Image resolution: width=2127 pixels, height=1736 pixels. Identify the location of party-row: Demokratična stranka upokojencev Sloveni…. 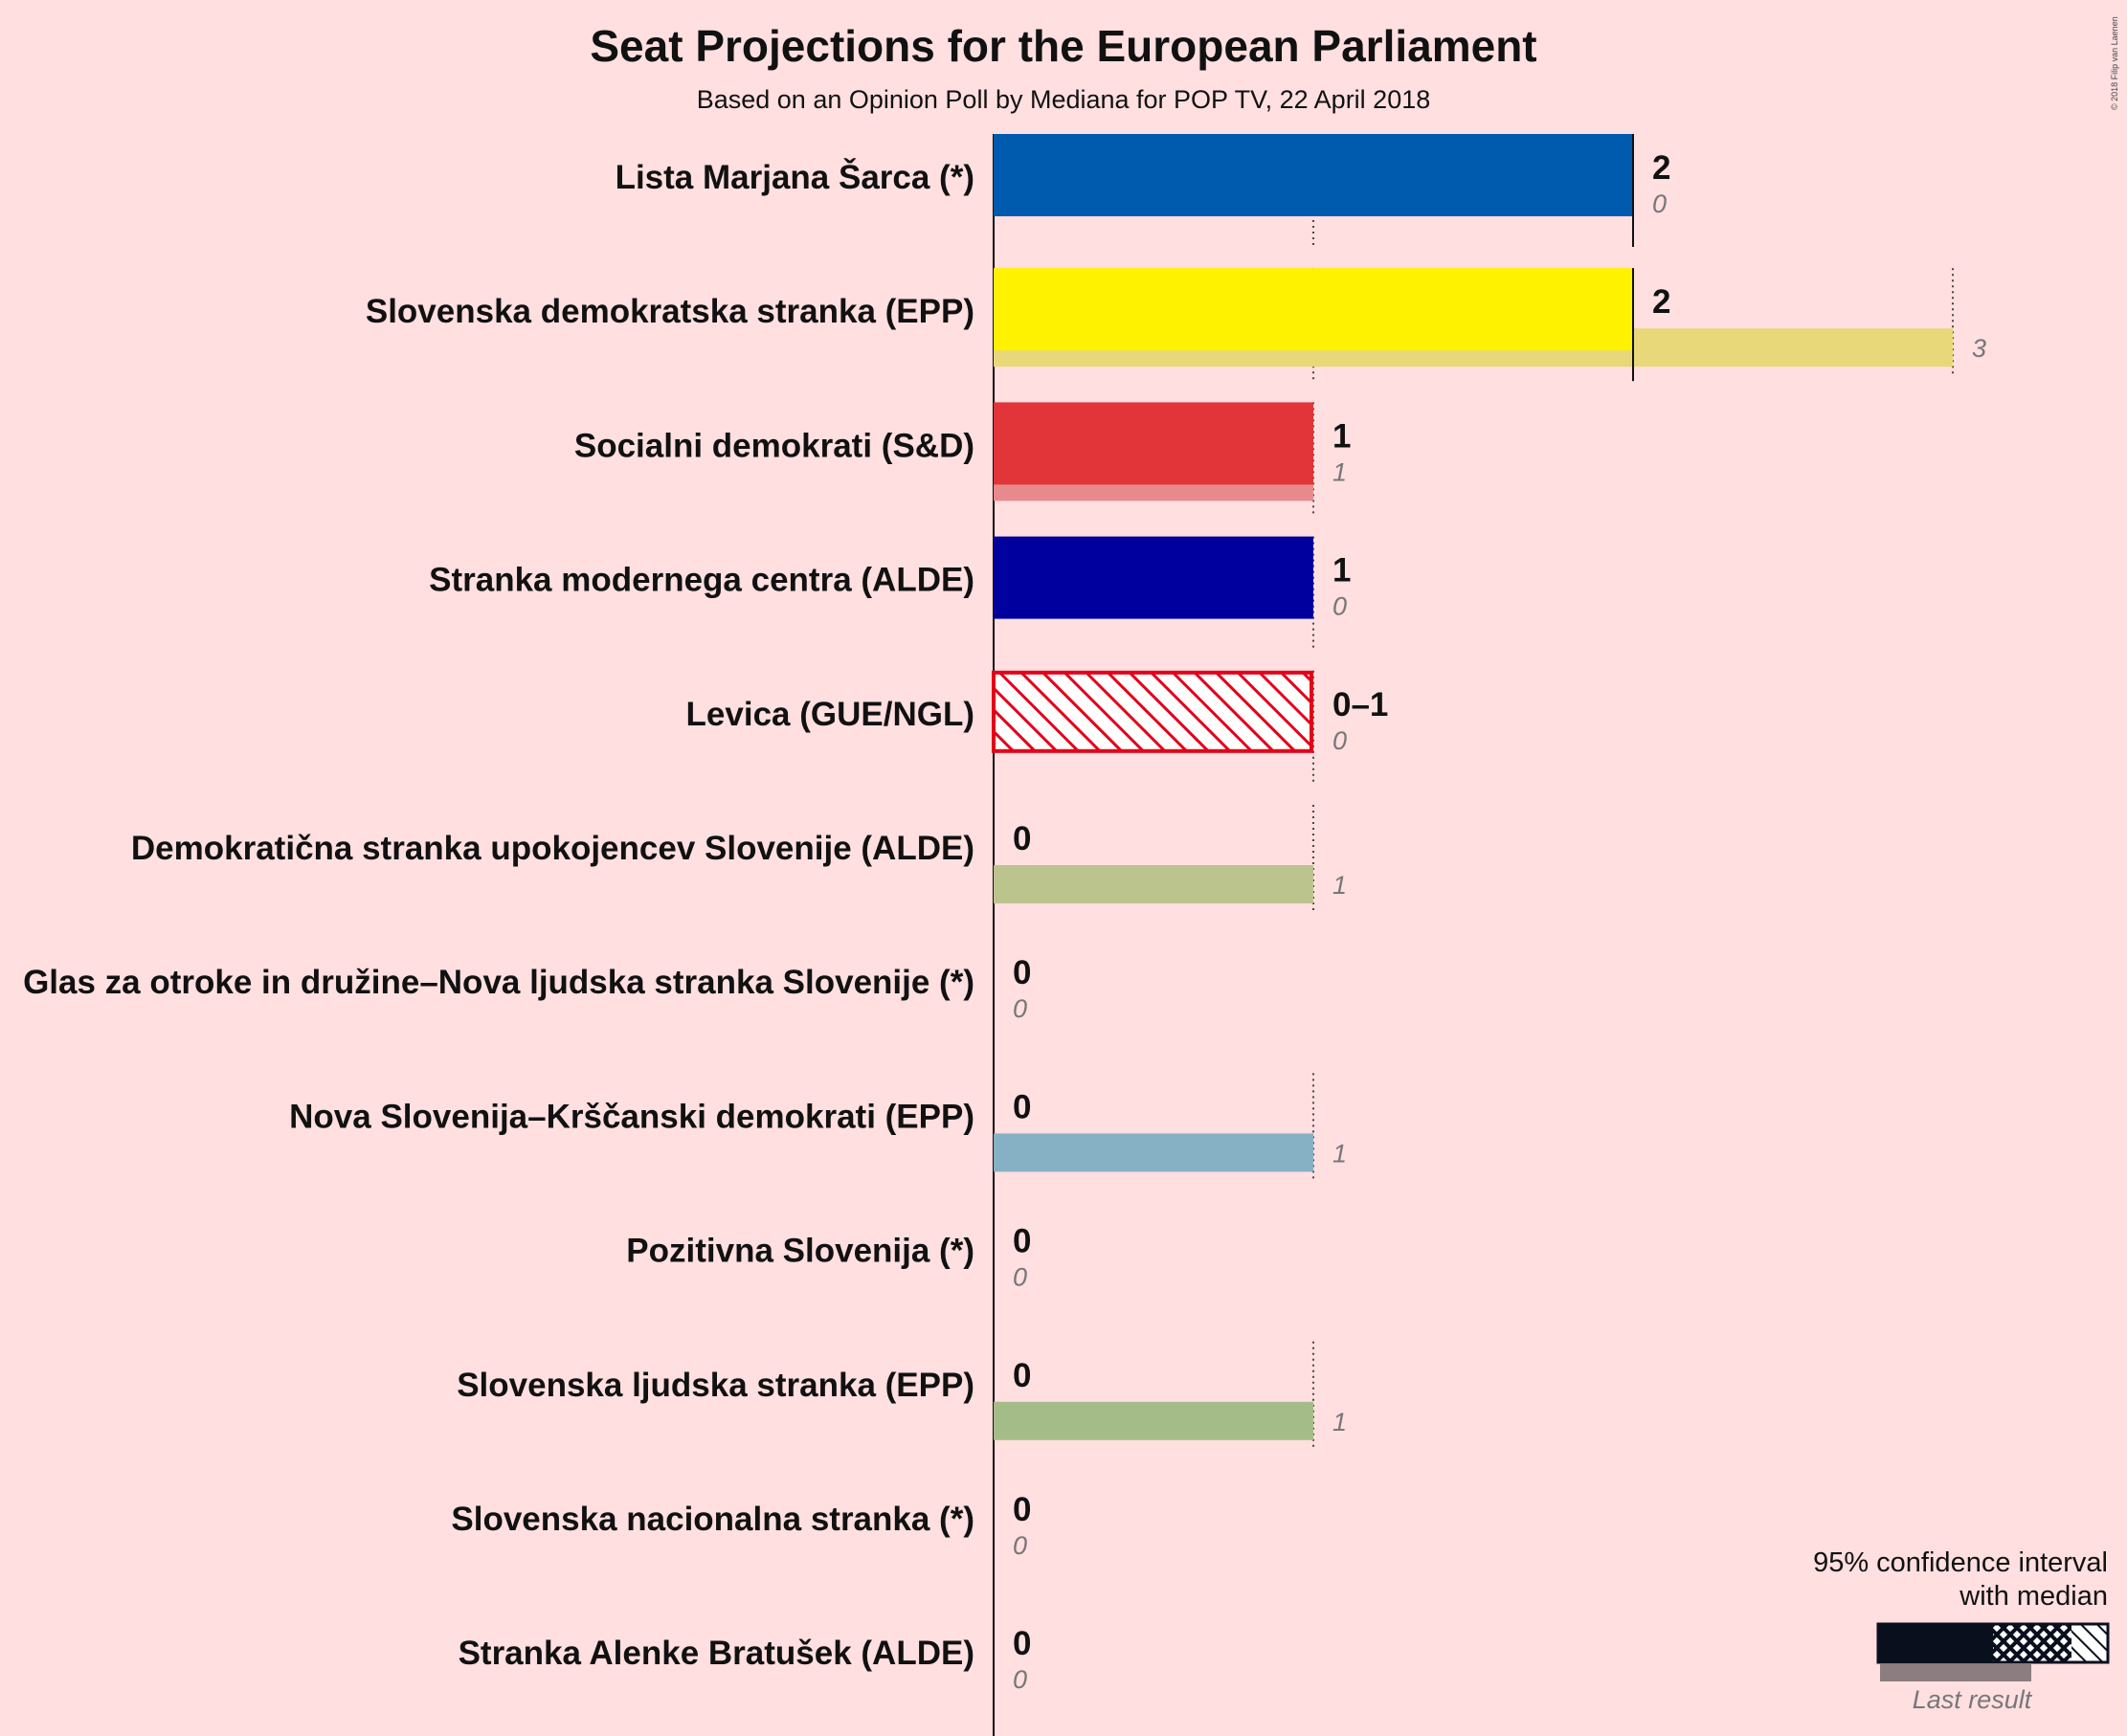
(739, 858).